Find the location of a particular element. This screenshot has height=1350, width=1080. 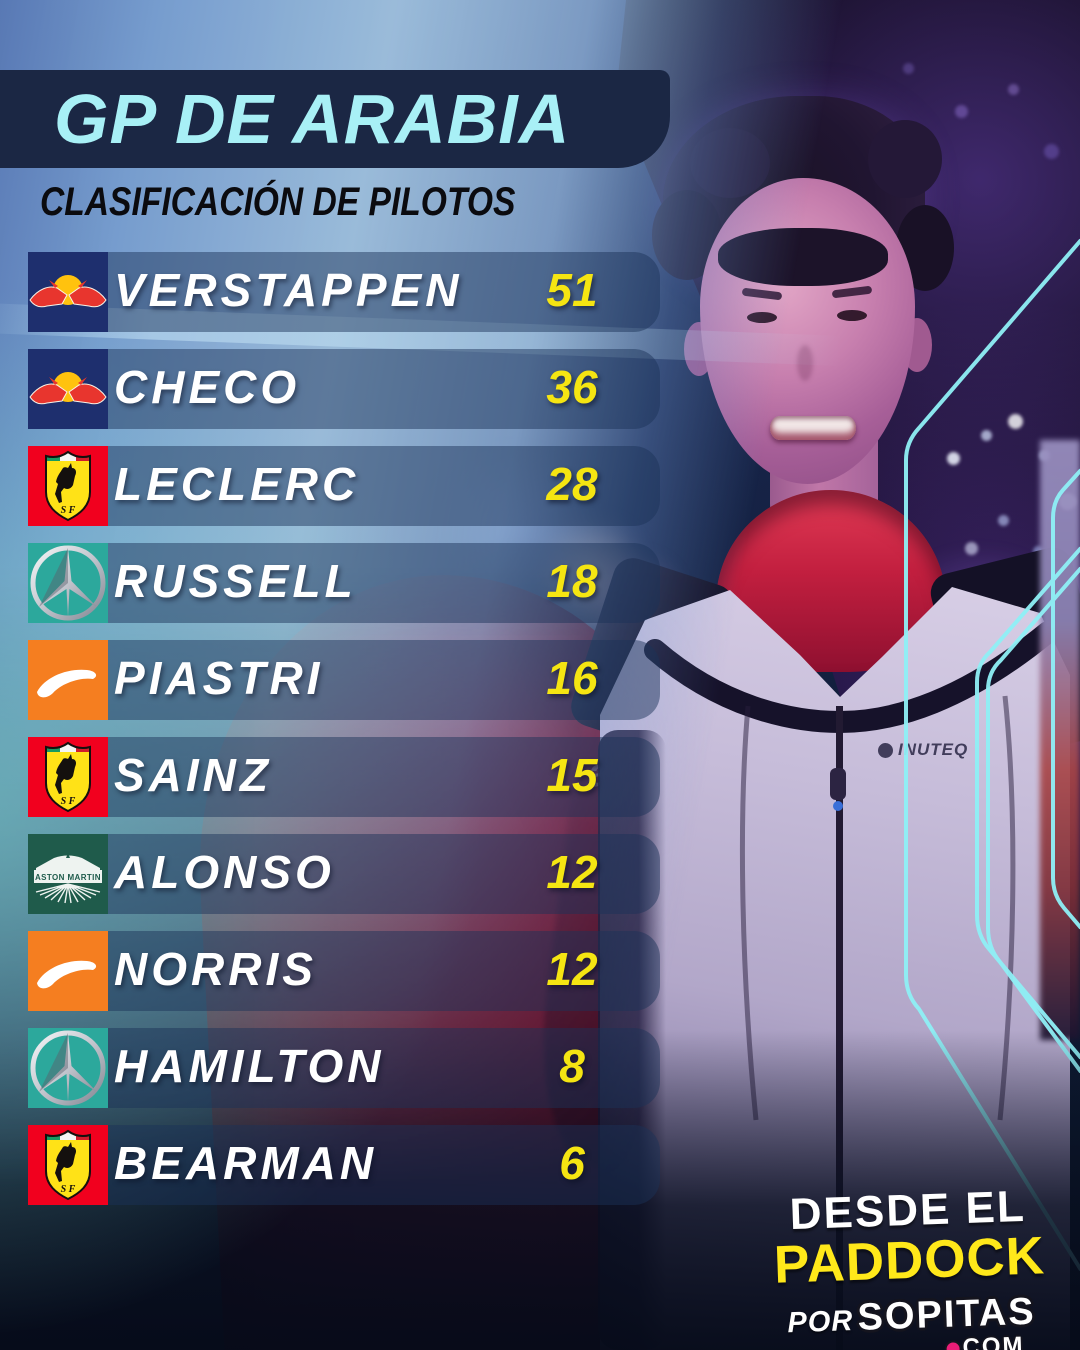

driver-name: VERSTAPPEN is located at coordinates (288, 289).